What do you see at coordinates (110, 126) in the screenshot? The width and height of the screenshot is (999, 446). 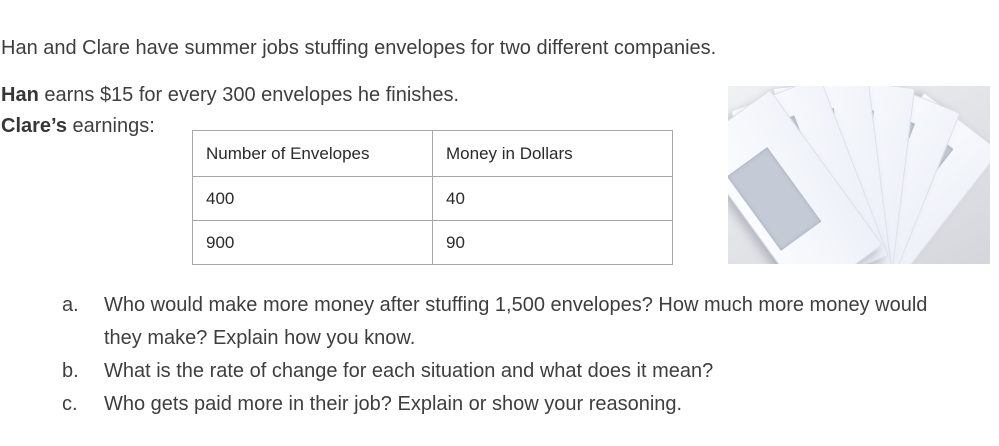 I see `clare-earnings-text: earnings:` at bounding box center [110, 126].